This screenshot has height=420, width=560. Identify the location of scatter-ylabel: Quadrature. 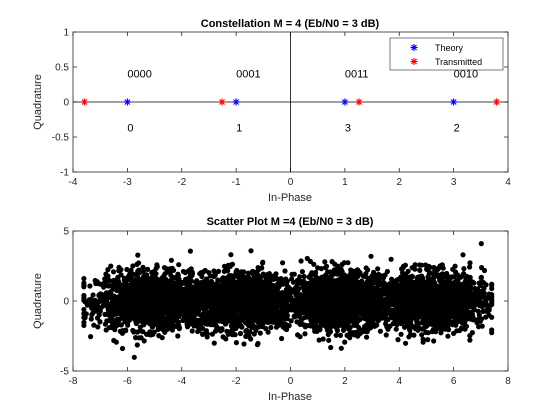
(38, 301).